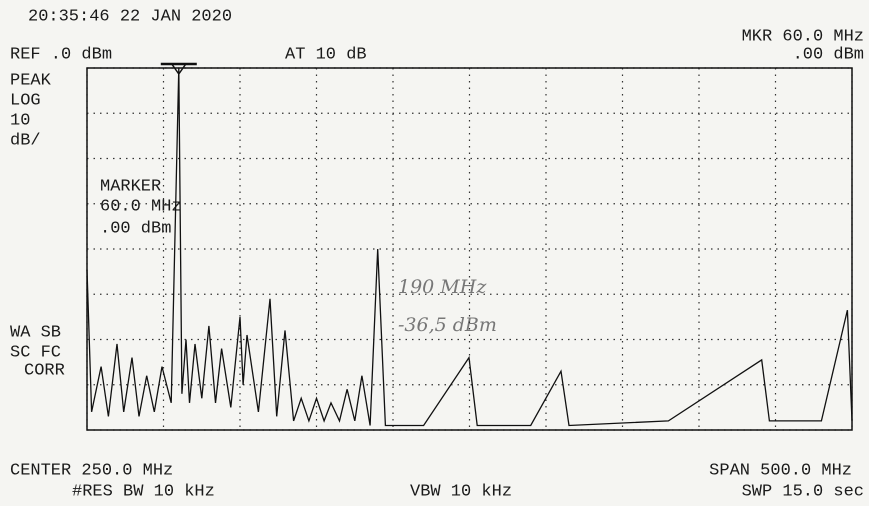 Image resolution: width=869 pixels, height=506 pixels. Describe the element at coordinates (442, 287) in the screenshot. I see `handwritten-note: 190 MHz` at that location.